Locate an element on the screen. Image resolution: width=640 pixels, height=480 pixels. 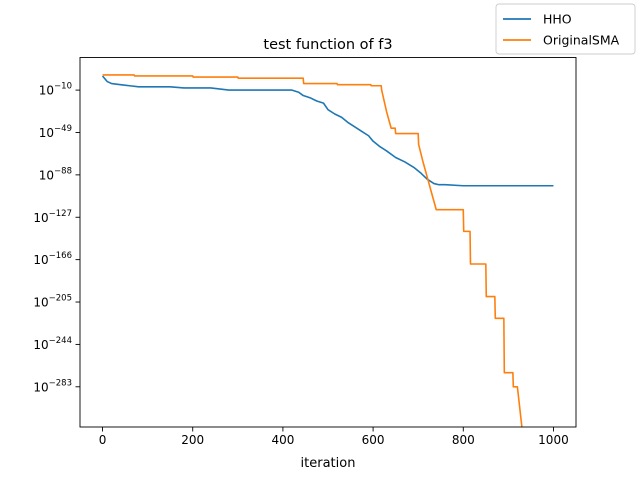
y-tick-label: 10−10 is located at coordinates (55, 90).